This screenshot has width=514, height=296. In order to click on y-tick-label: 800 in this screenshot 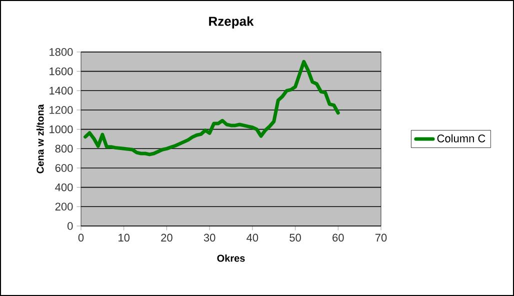, I will do `click(64, 148)`.